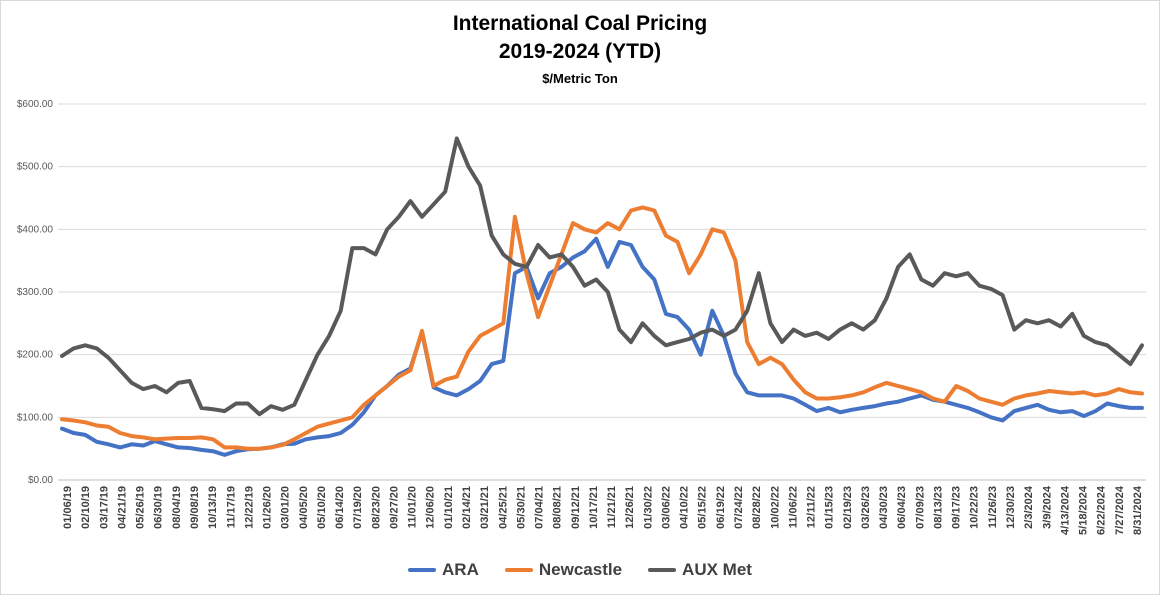 The width and height of the screenshot is (1160, 595). Describe the element at coordinates (322, 507) in the screenshot. I see `x-tick-label: 05/10/20` at that location.